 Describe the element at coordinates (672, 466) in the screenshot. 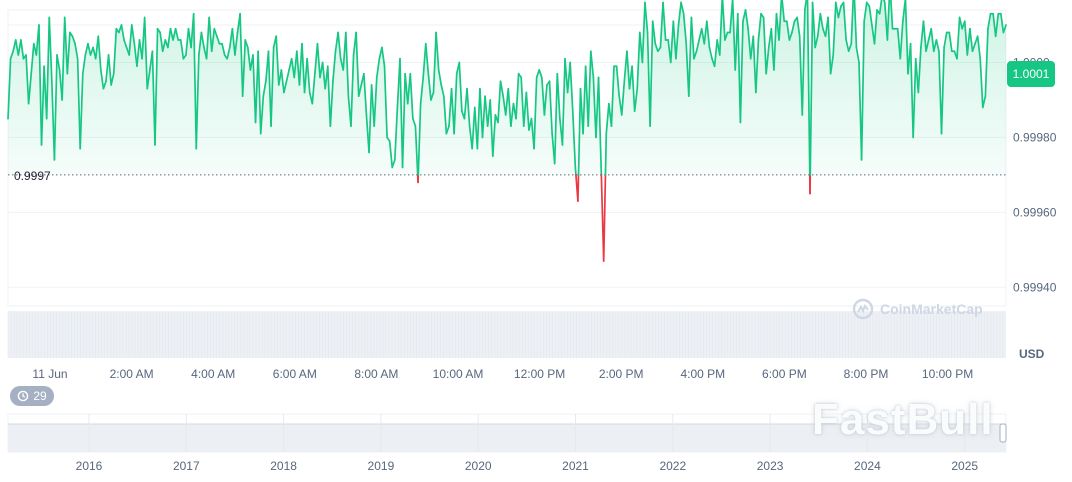

I see `navigator-year-label: 2022` at that location.